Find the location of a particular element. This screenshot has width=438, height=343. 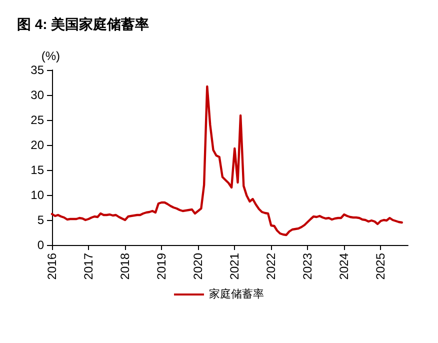

y-tick-label: 20 is located at coordinates (37, 145).